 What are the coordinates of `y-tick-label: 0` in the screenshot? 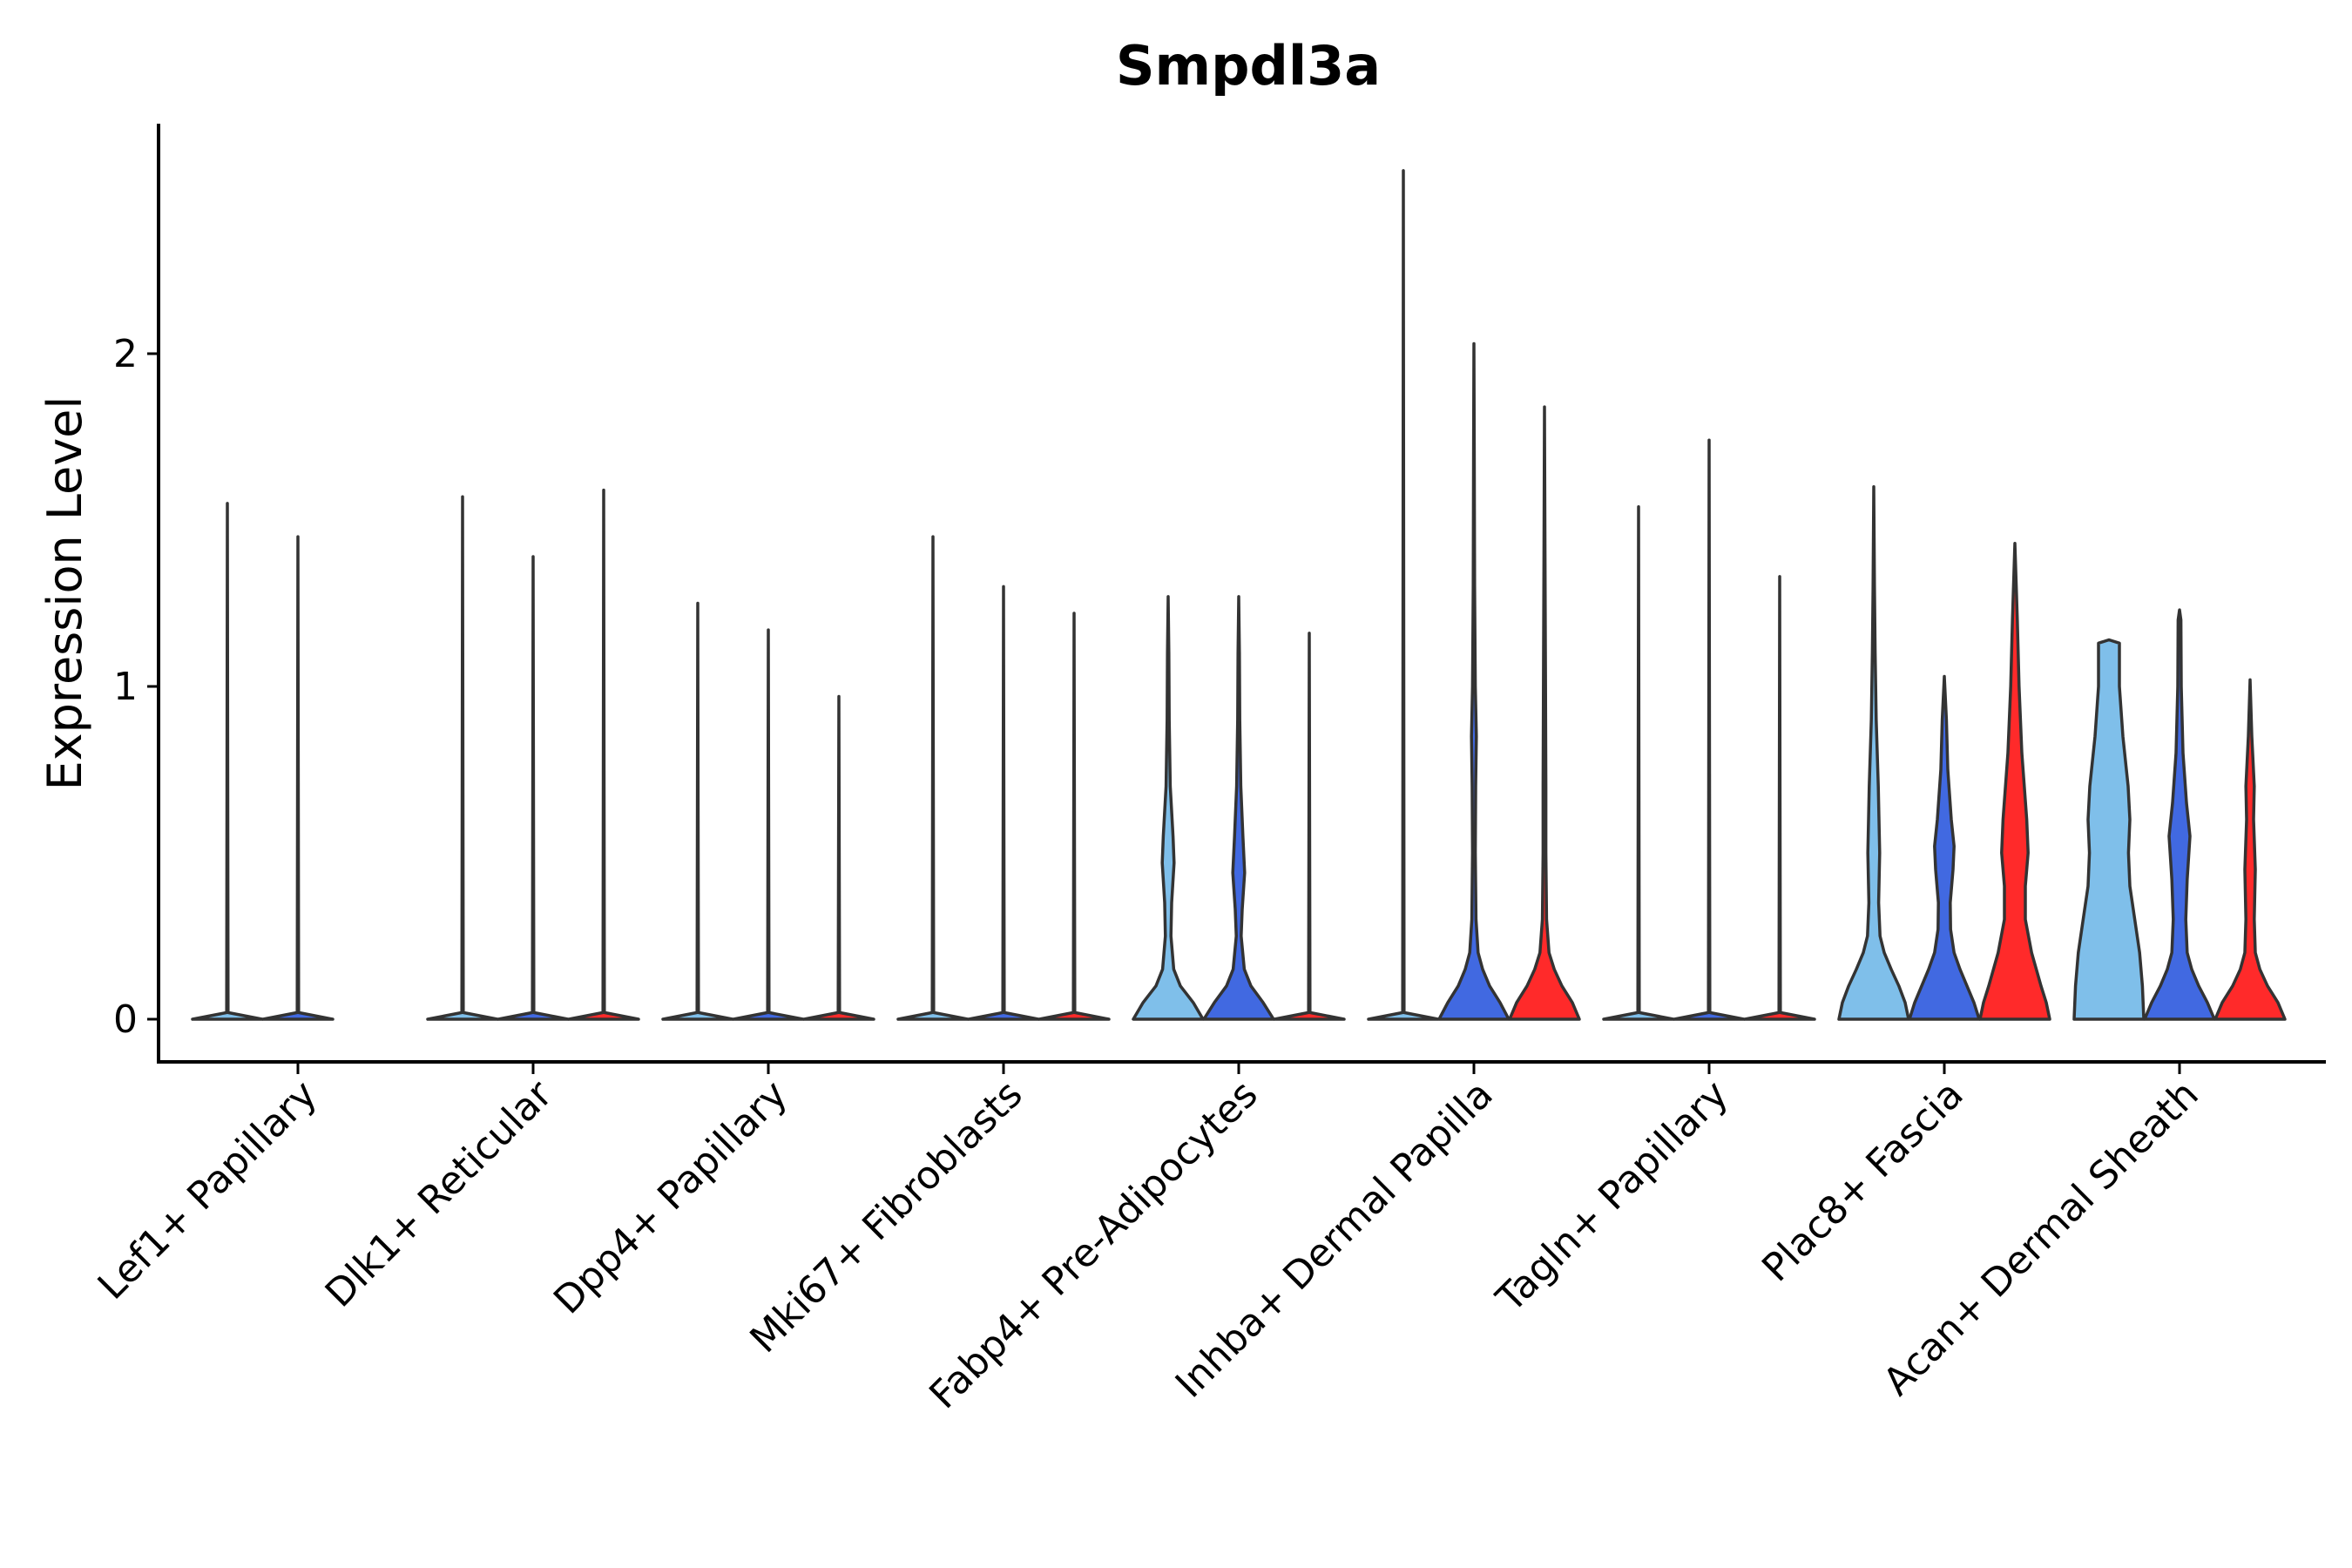 It's located at (125, 1019).